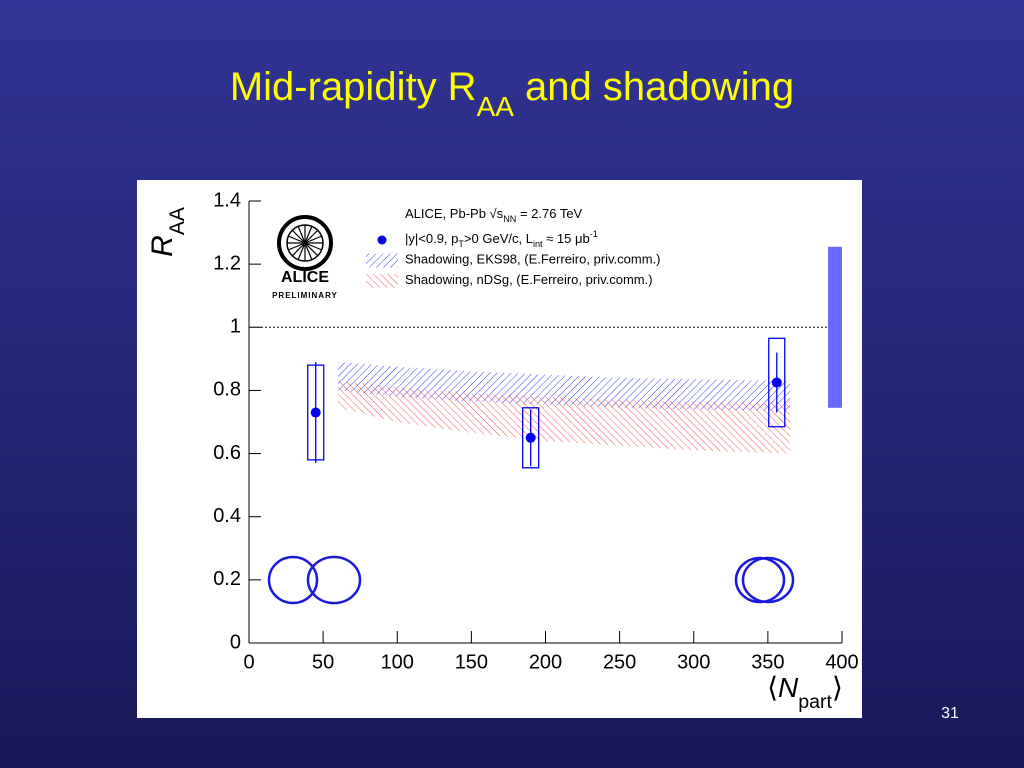  What do you see at coordinates (248, 662) in the screenshot?
I see `x-tick-label: 0` at bounding box center [248, 662].